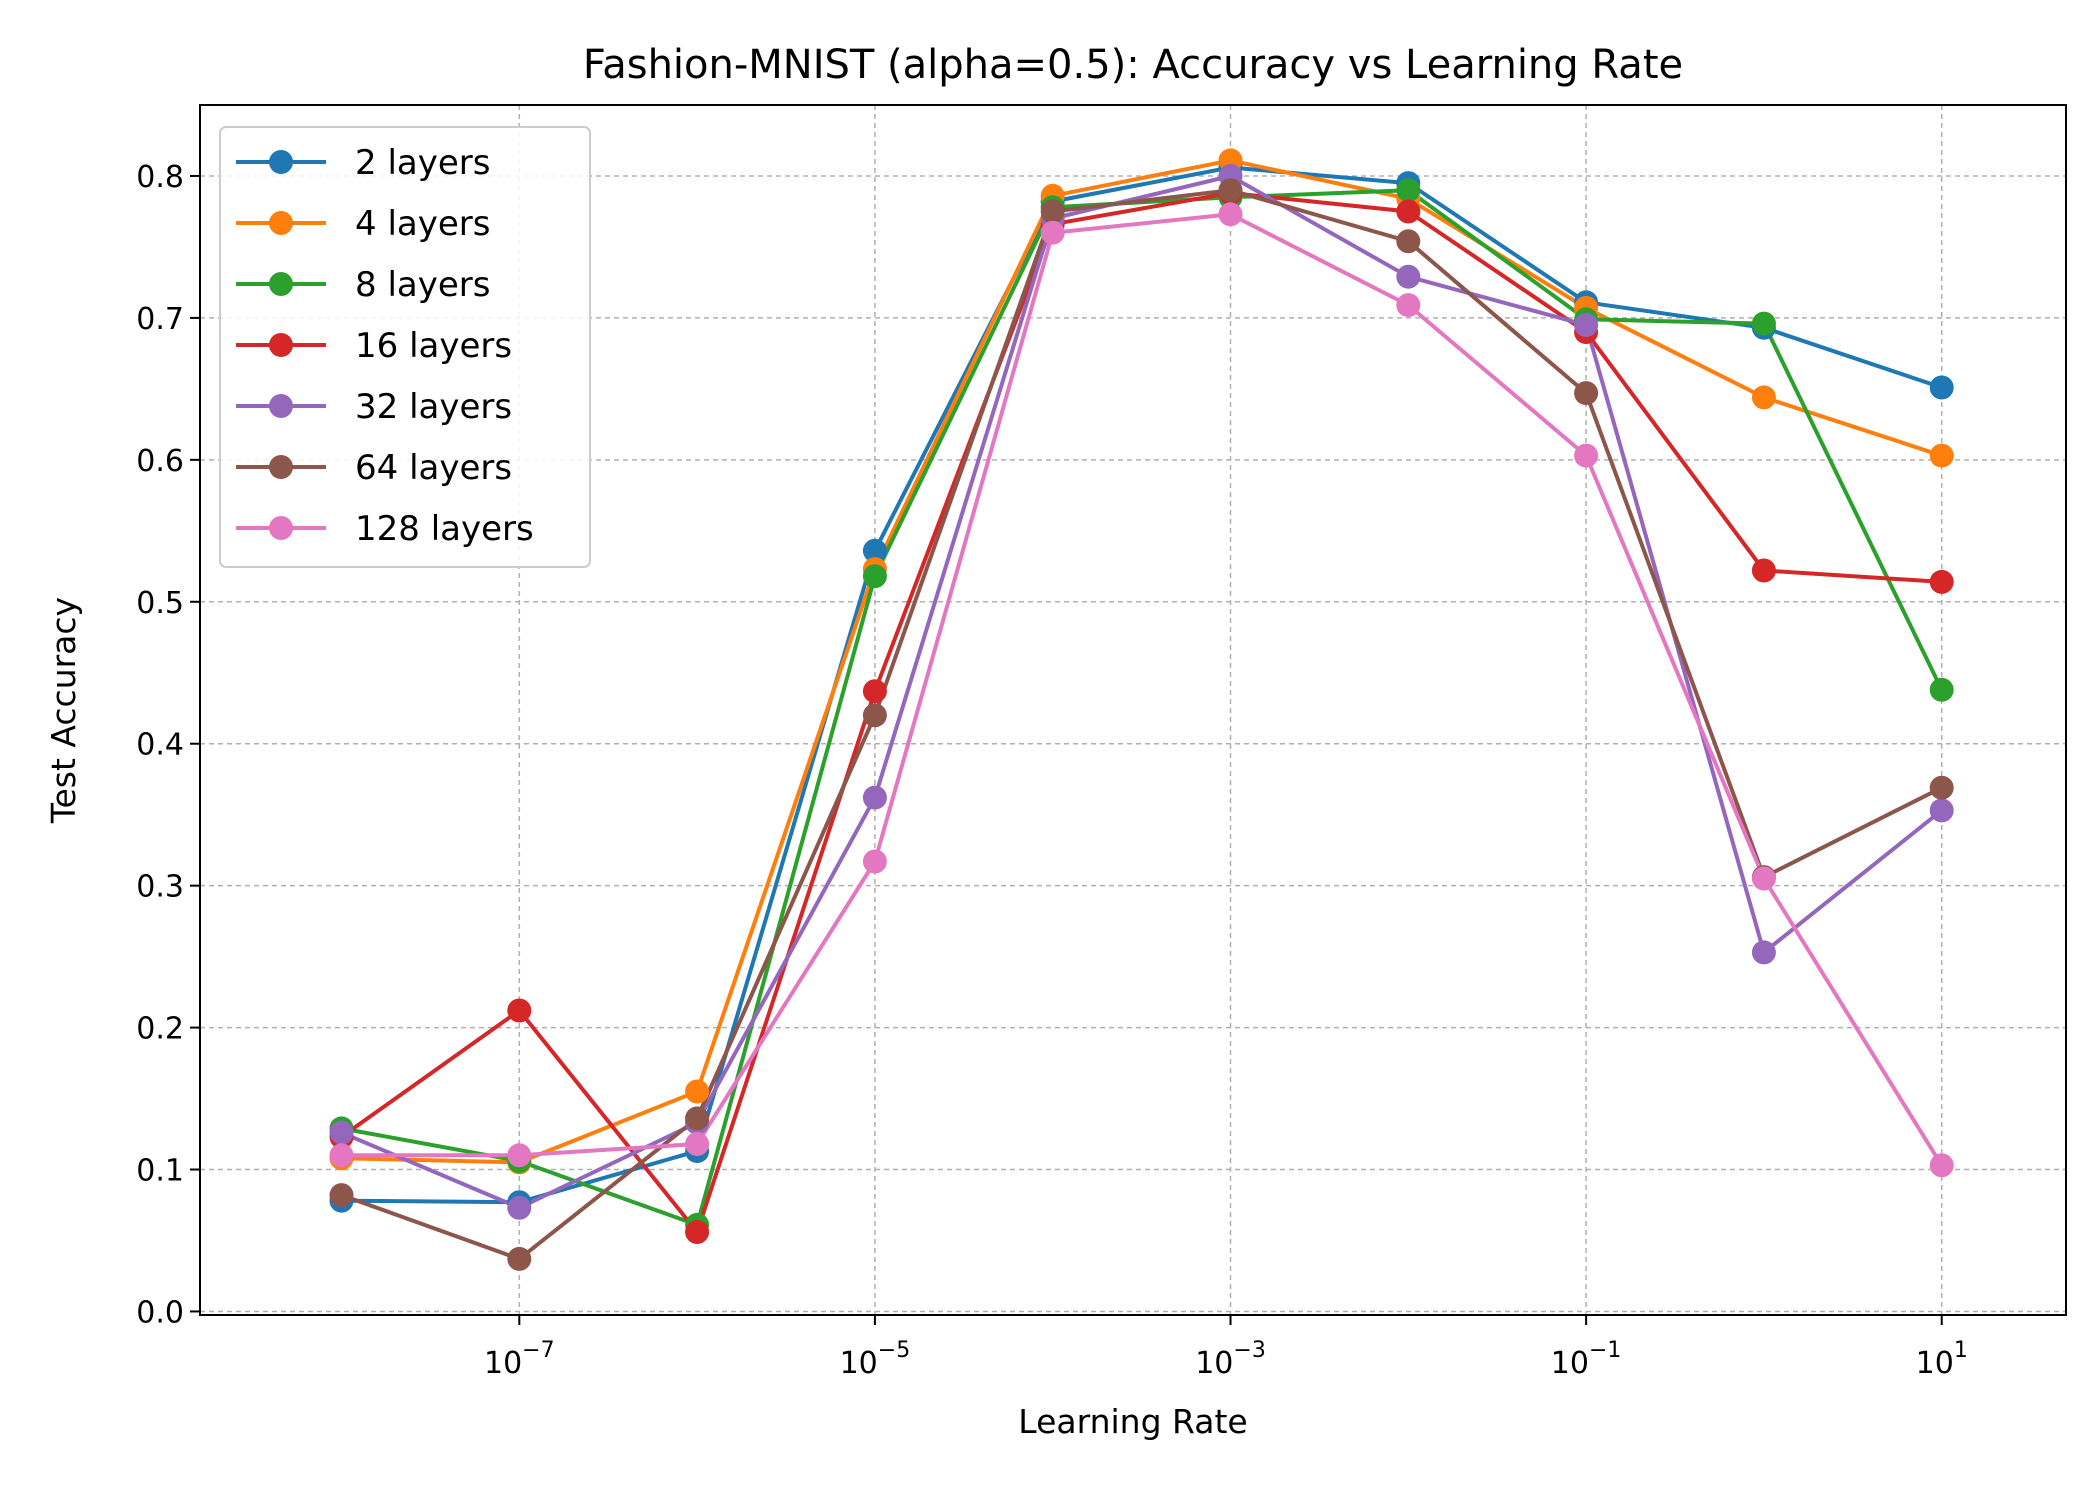 The width and height of the screenshot is (2100, 1500). I want to click on legend-box, so click(405, 347).